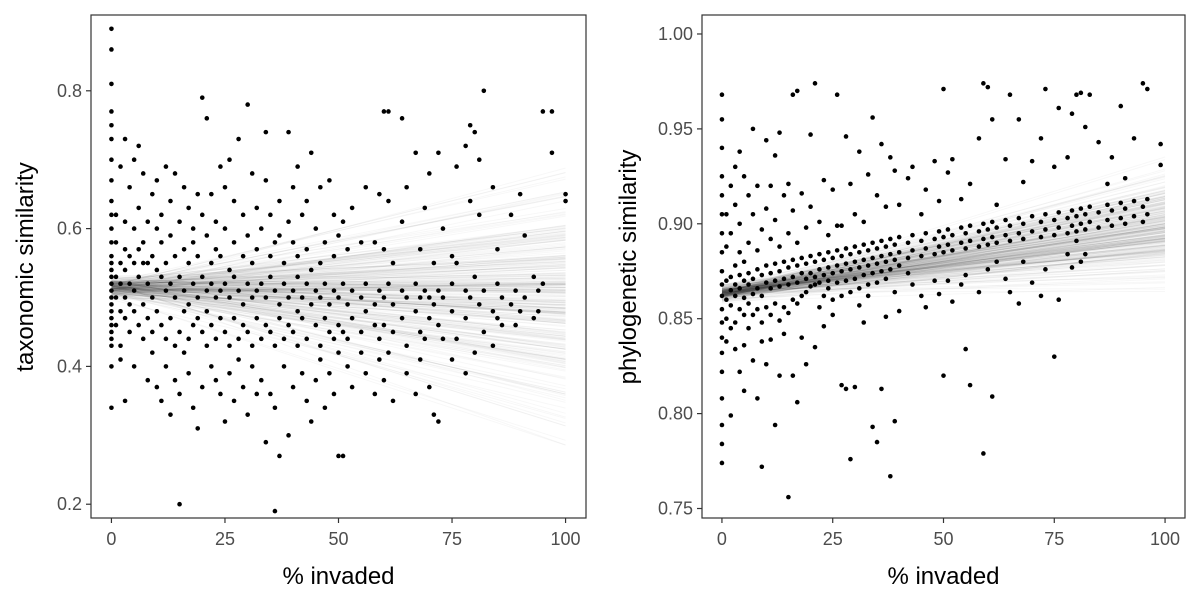 Image resolution: width=1200 pixels, height=600 pixels. What do you see at coordinates (225, 539) in the screenshot?
I see `x-tick-label: 25` at bounding box center [225, 539].